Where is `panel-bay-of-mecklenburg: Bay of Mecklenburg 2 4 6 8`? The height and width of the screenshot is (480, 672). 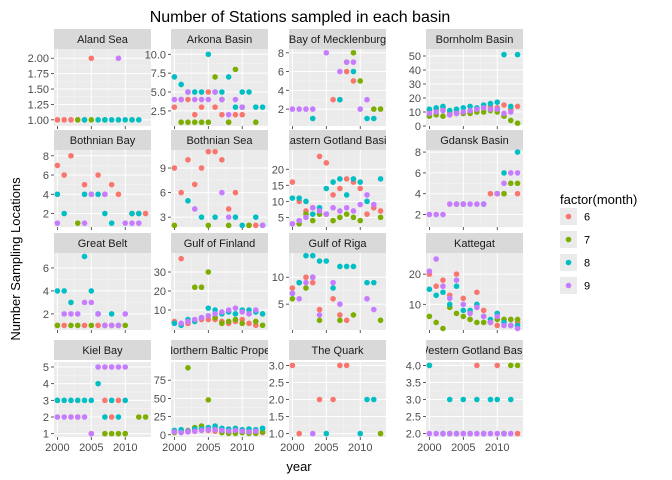
panel-bay-of-mecklenburg: Bay of Mecklenburg 2 4 6 8 is located at coordinates (332, 79).